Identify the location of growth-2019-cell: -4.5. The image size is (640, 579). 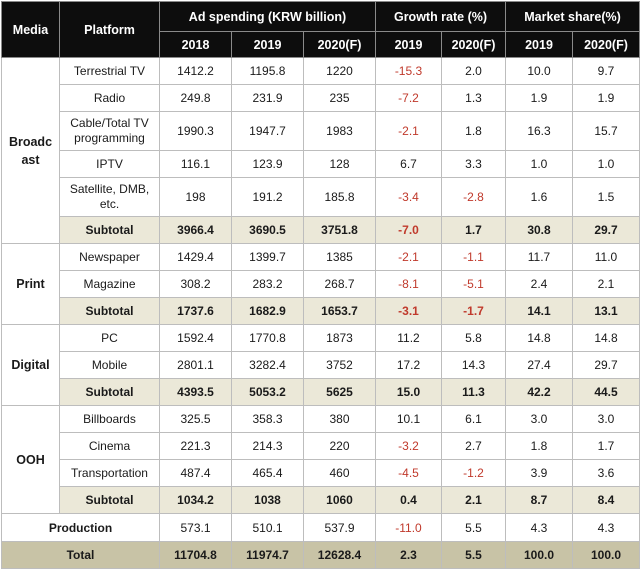
(408, 473).